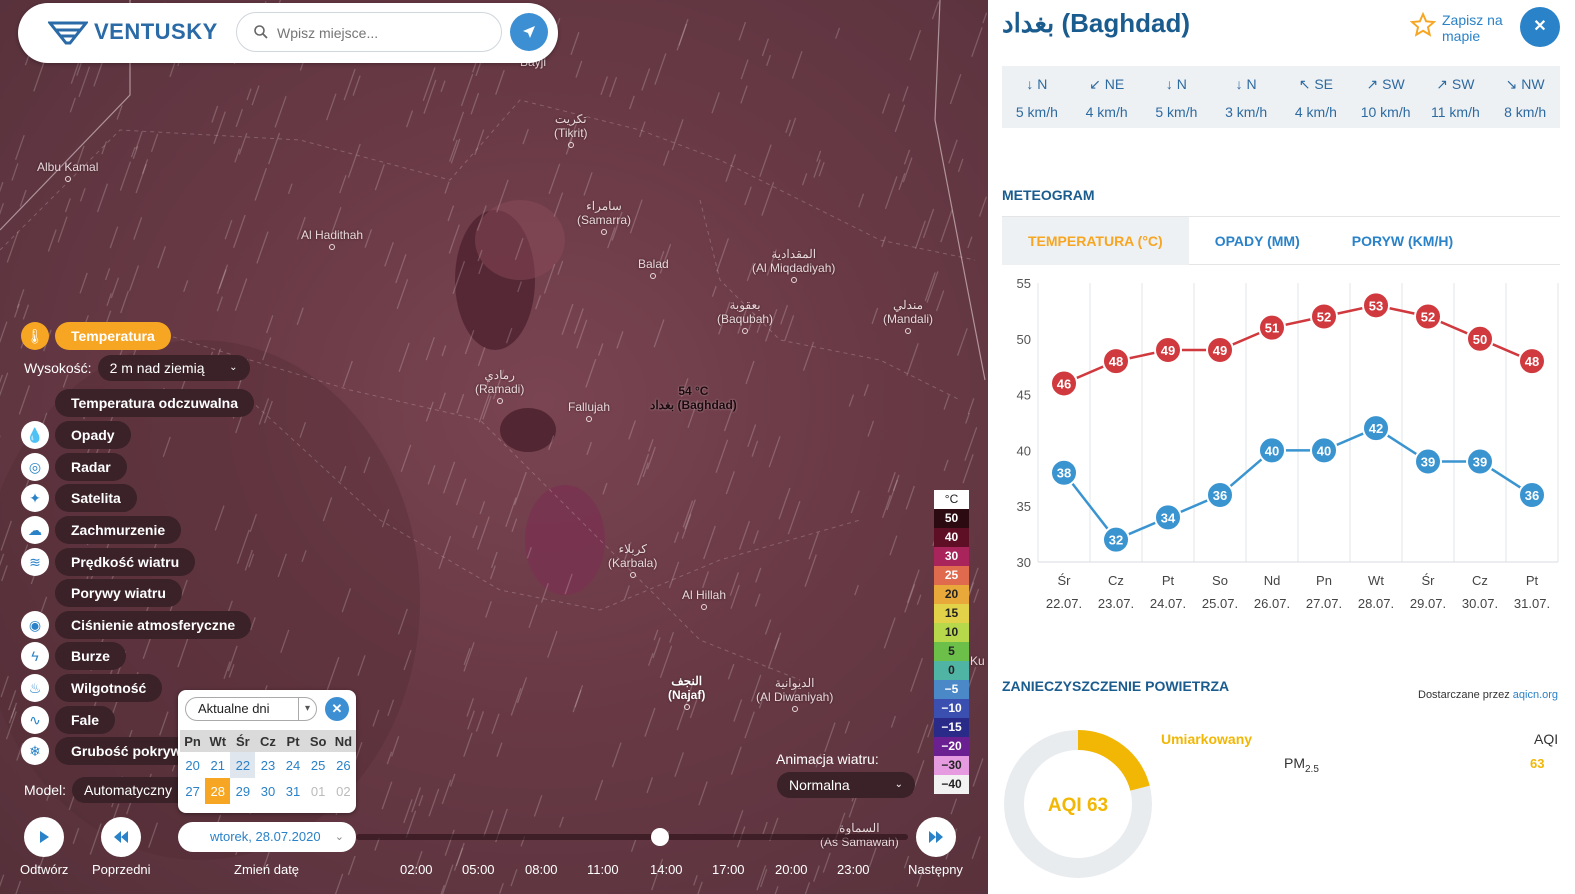  What do you see at coordinates (951, 632) in the screenshot?
I see `legend-step: 10` at bounding box center [951, 632].